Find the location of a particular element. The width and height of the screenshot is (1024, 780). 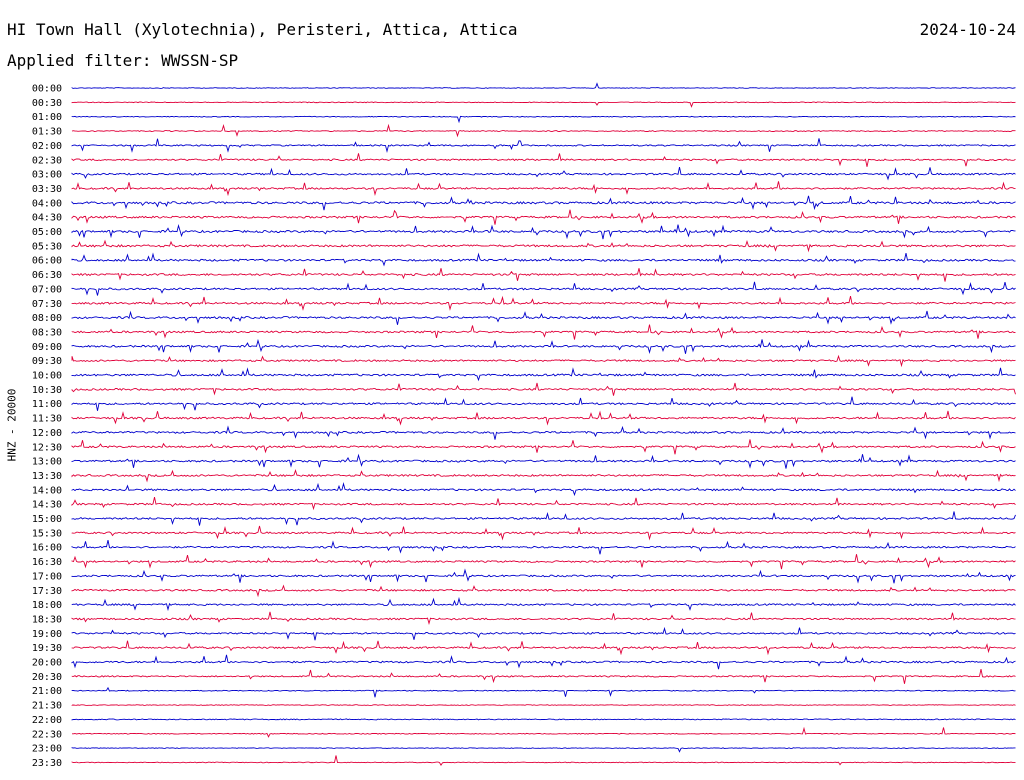

trace-row-2000 is located at coordinates (543, 662).